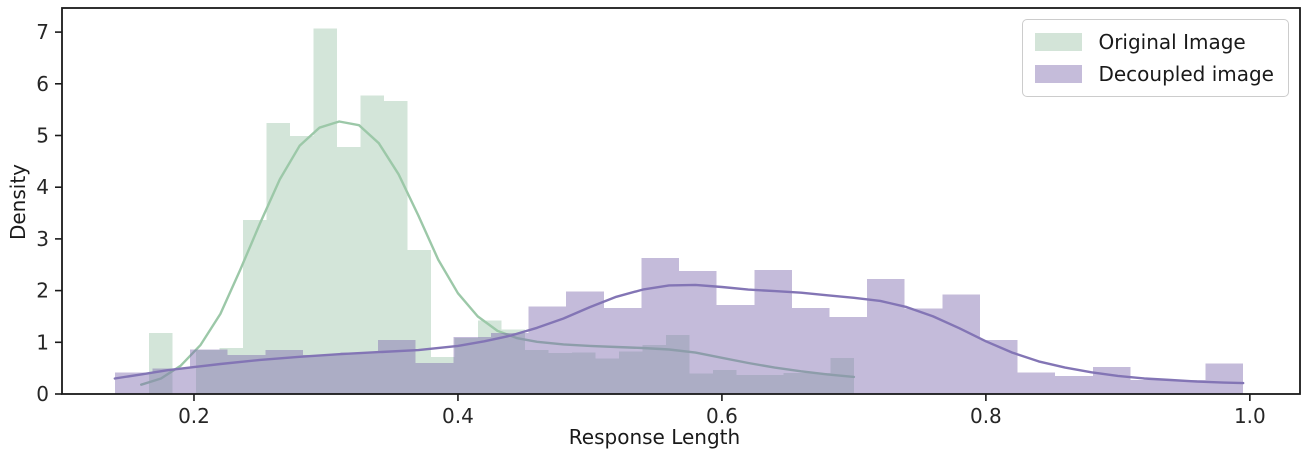  I want to click on x-tick-label: 1.0, so click(1250, 416).